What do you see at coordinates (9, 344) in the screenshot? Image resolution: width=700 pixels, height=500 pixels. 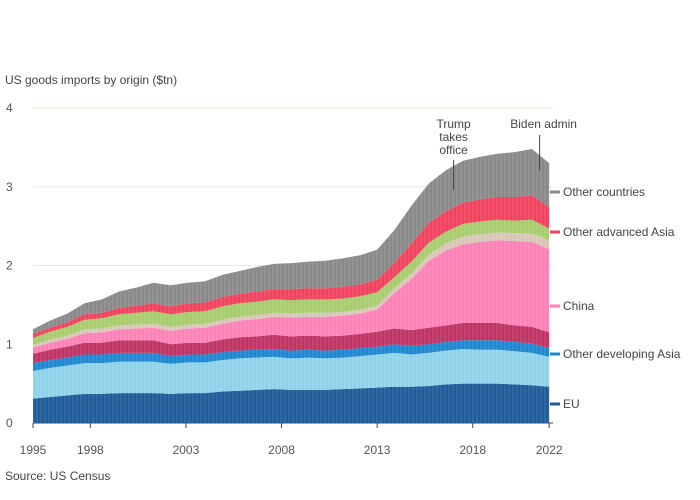 I see `y-tick-1: 1` at bounding box center [9, 344].